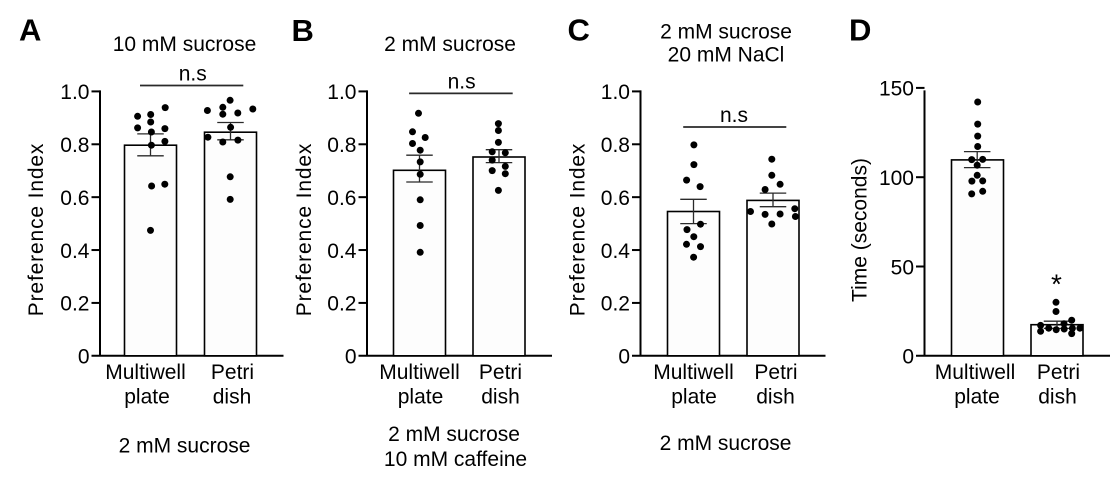 This screenshot has width=1115, height=478. Describe the element at coordinates (30, 30) in the screenshot. I see `svg-text: A` at that location.